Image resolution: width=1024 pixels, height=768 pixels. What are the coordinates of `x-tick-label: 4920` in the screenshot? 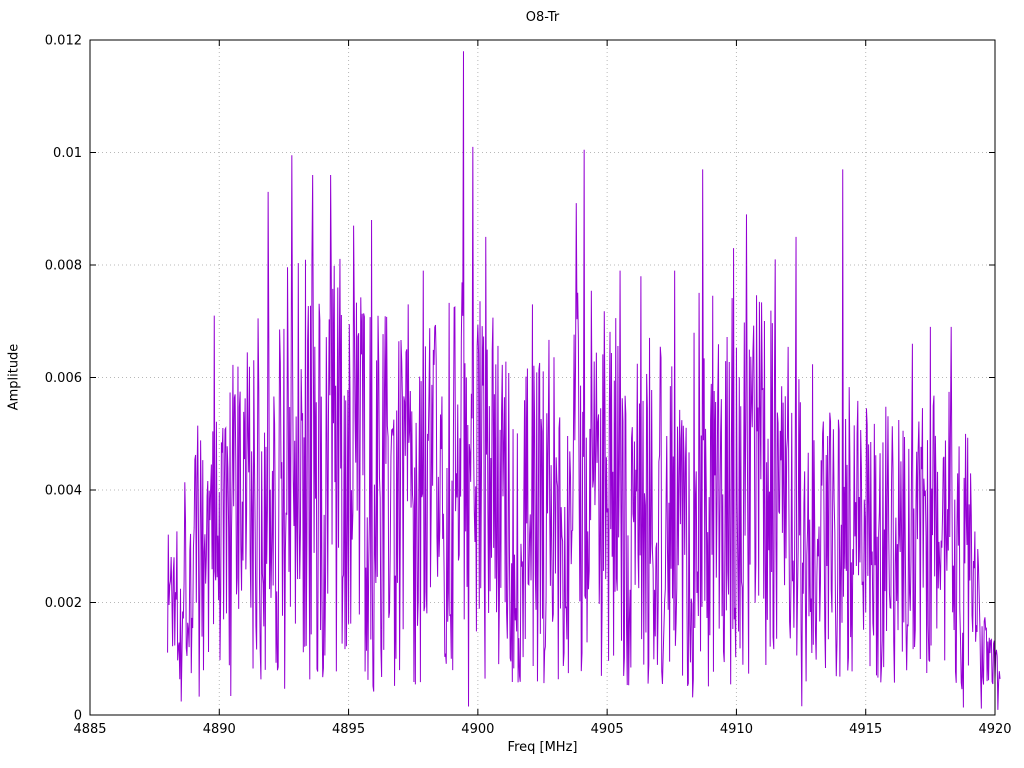 It's located at (994, 729).